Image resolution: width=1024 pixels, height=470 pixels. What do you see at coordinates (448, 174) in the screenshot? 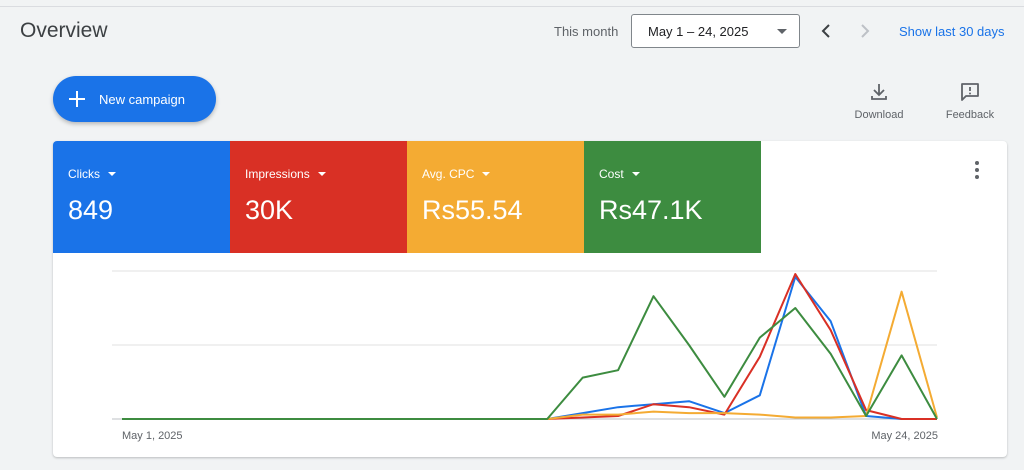
I see `metric-label: Avg. CPC` at bounding box center [448, 174].